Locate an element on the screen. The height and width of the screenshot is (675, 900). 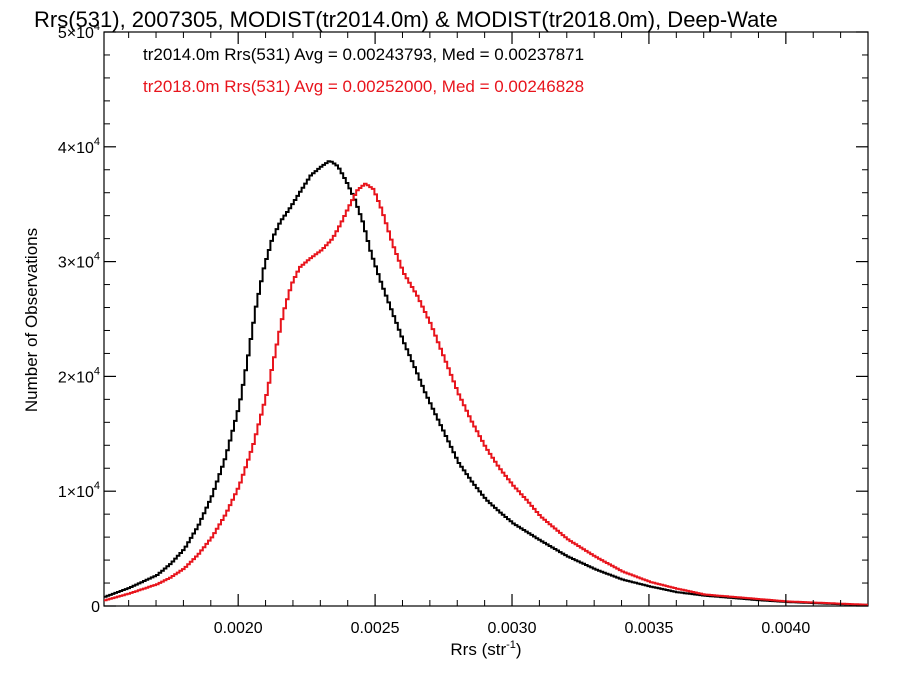
y-tick-label: 2×10⁴ is located at coordinates (79, 375).